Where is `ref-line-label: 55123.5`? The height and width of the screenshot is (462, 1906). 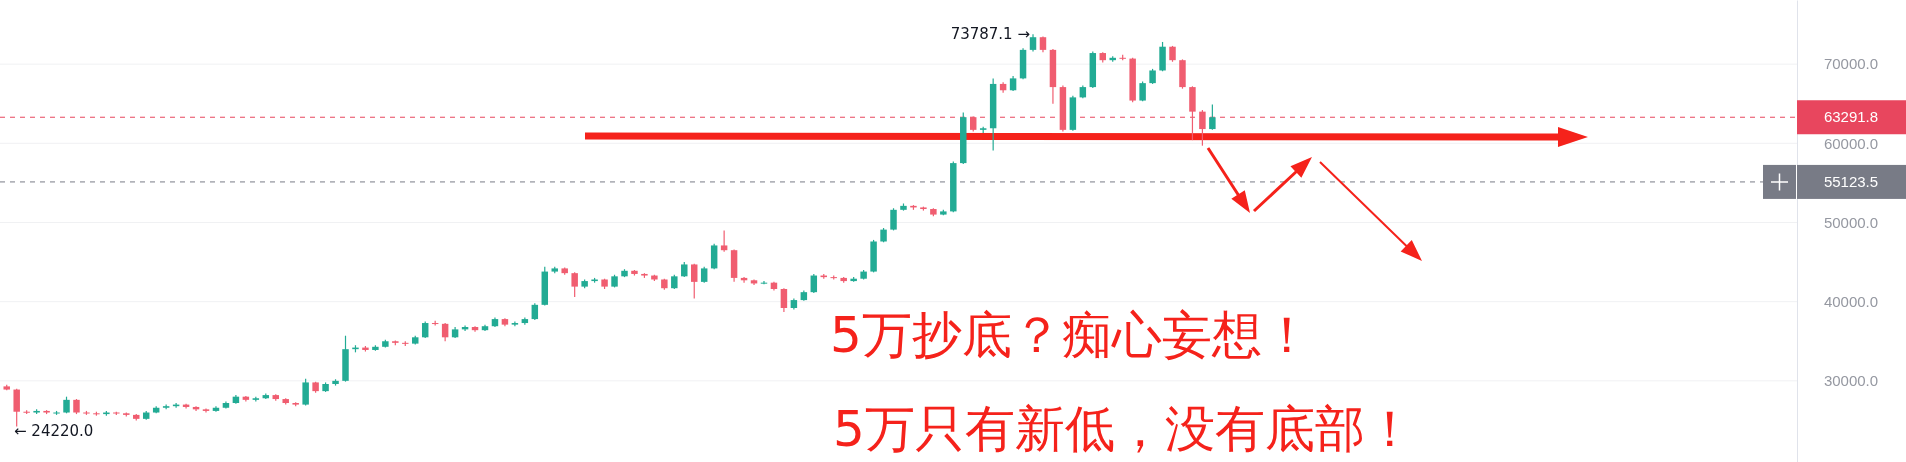
ref-line-label: 55123.5 is located at coordinates (1851, 182).